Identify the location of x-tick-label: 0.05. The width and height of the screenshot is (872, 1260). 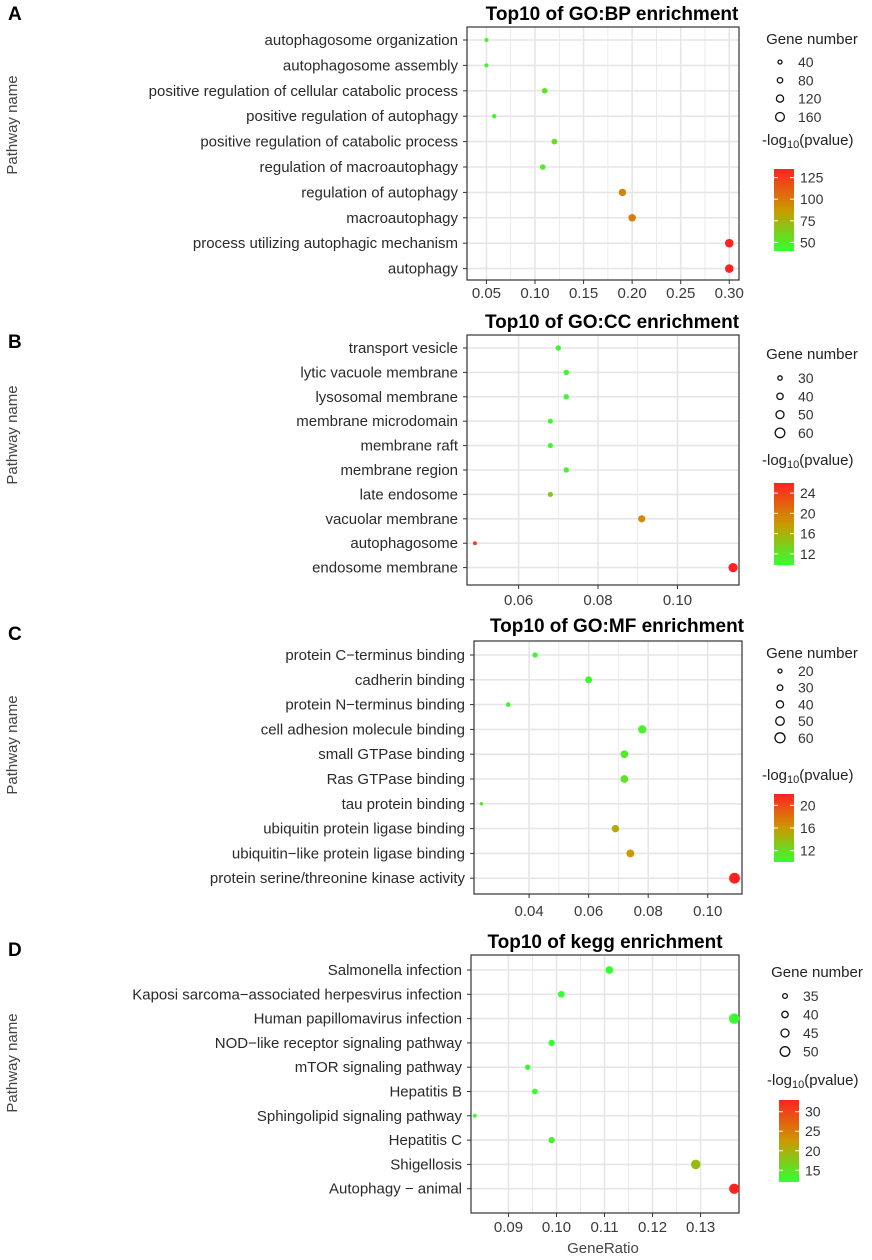
(486, 293).